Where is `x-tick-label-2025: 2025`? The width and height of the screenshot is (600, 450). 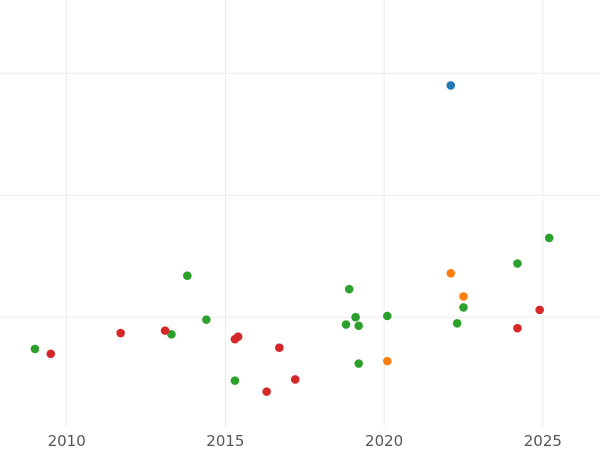
x-tick-label-2025: 2025 is located at coordinates (543, 441).